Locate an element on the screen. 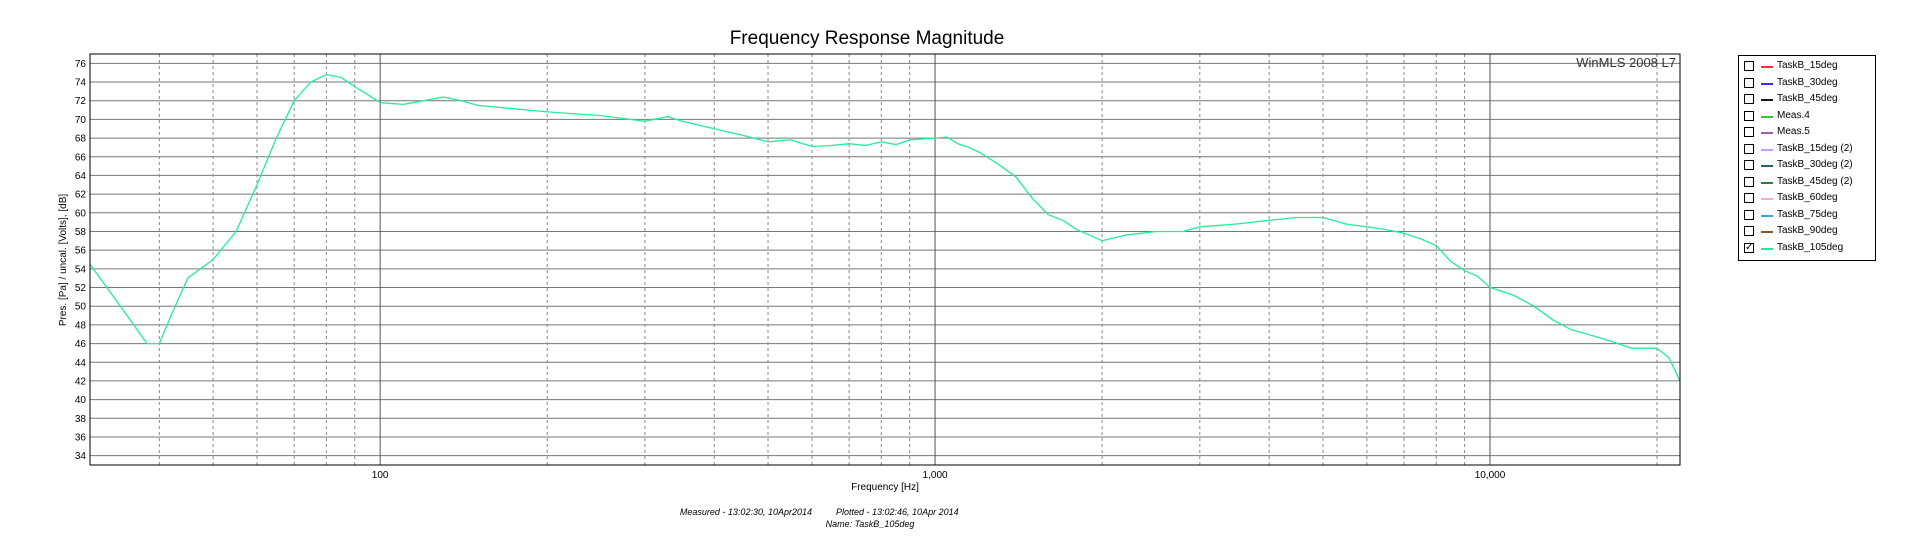  y-tick-label: 38 is located at coordinates (81, 419).